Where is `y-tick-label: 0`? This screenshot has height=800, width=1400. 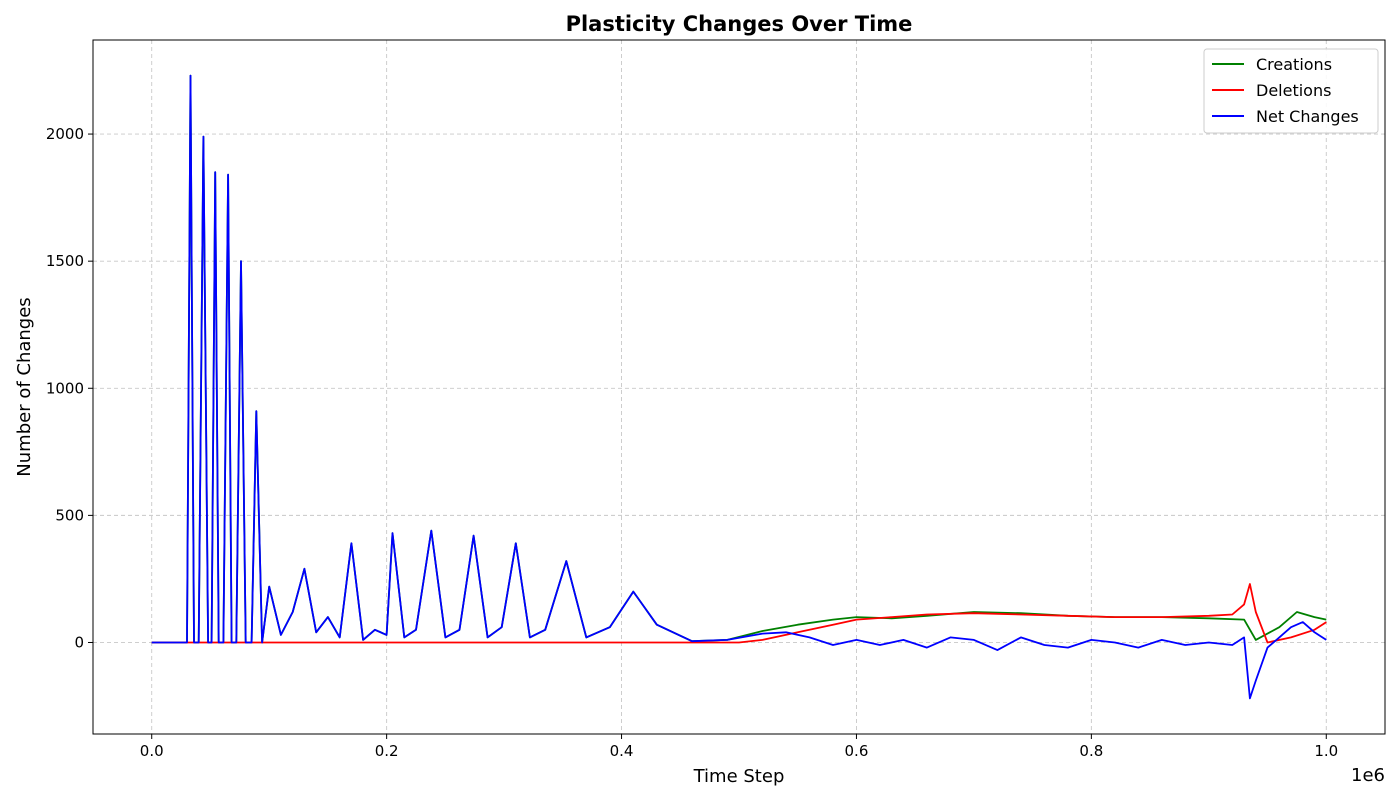 y-tick-label: 0 is located at coordinates (79, 642).